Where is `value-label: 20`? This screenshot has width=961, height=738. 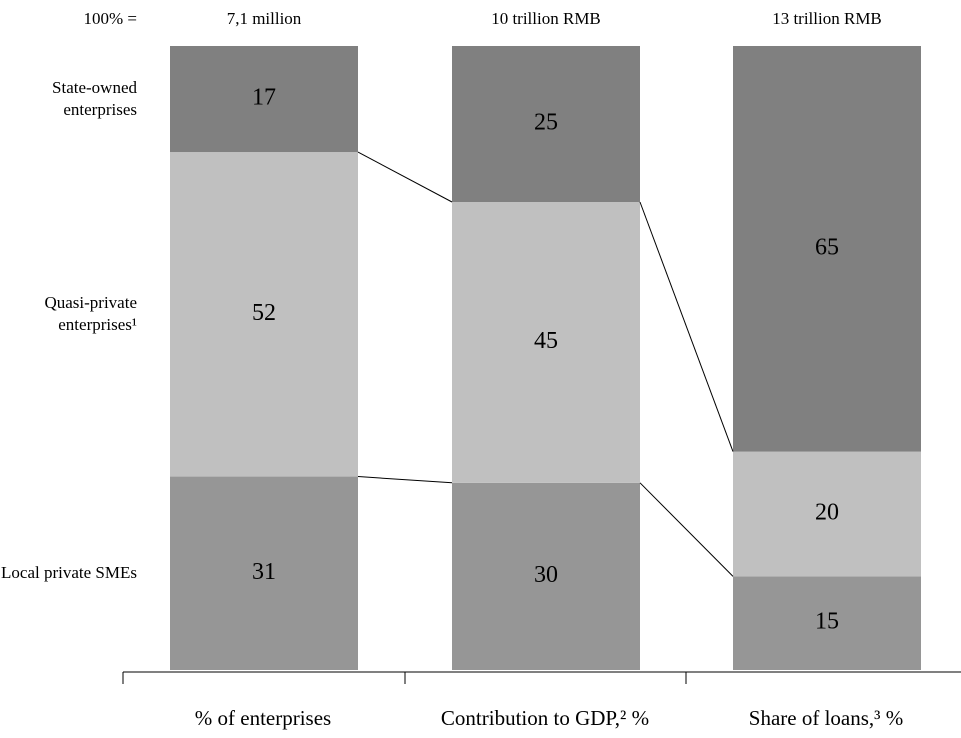
value-label: 20 is located at coordinates (827, 513).